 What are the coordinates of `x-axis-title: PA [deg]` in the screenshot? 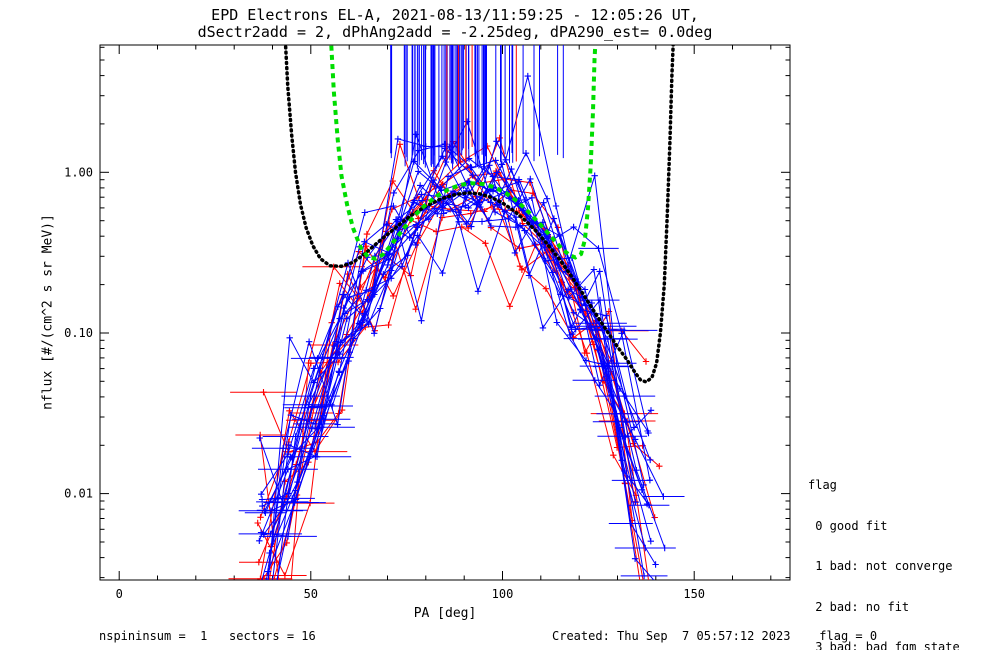 It's located at (445, 613).